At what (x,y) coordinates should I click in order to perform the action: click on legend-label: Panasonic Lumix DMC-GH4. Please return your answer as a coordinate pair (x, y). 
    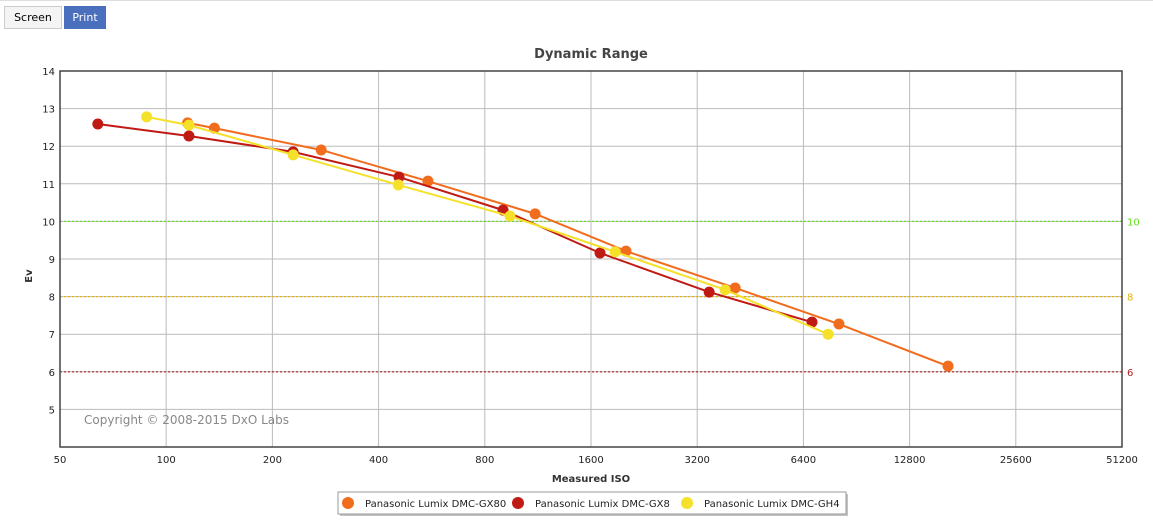
    Looking at the image, I should click on (772, 504).